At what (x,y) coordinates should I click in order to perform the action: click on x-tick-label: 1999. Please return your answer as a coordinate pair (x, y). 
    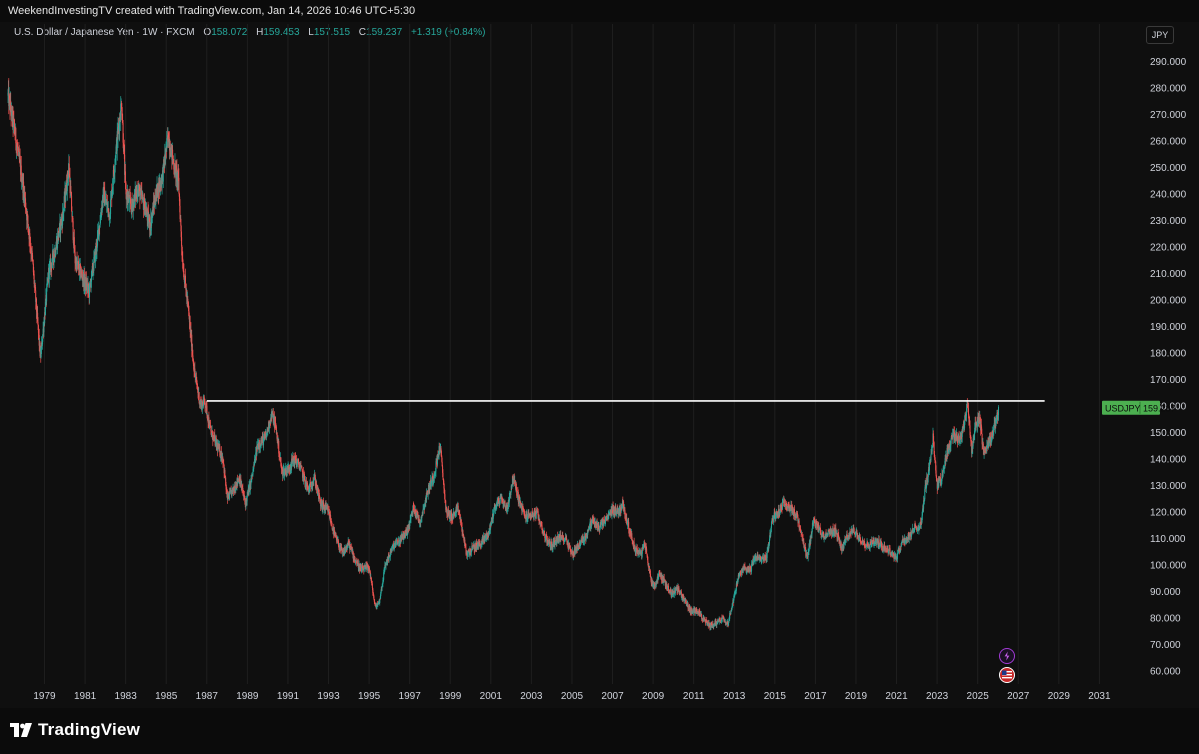
    Looking at the image, I should click on (450, 696).